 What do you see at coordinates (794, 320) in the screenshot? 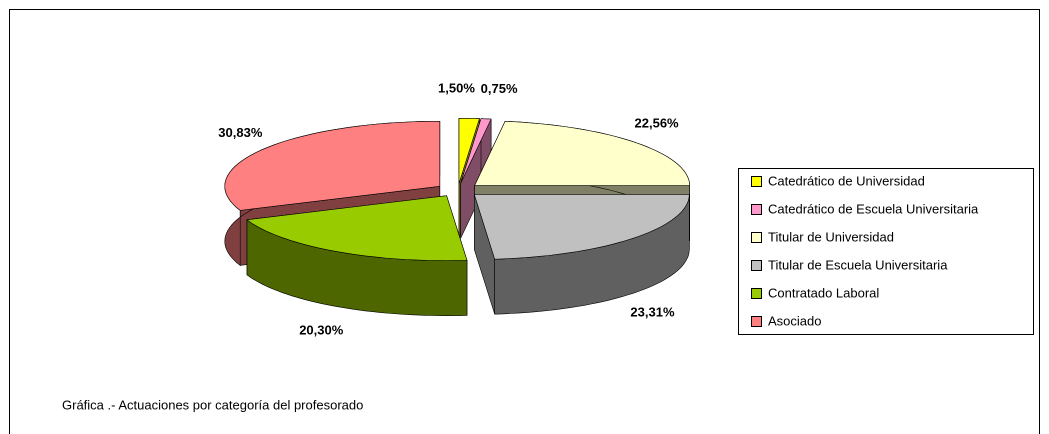
I see `legend-label: Asociado` at bounding box center [794, 320].